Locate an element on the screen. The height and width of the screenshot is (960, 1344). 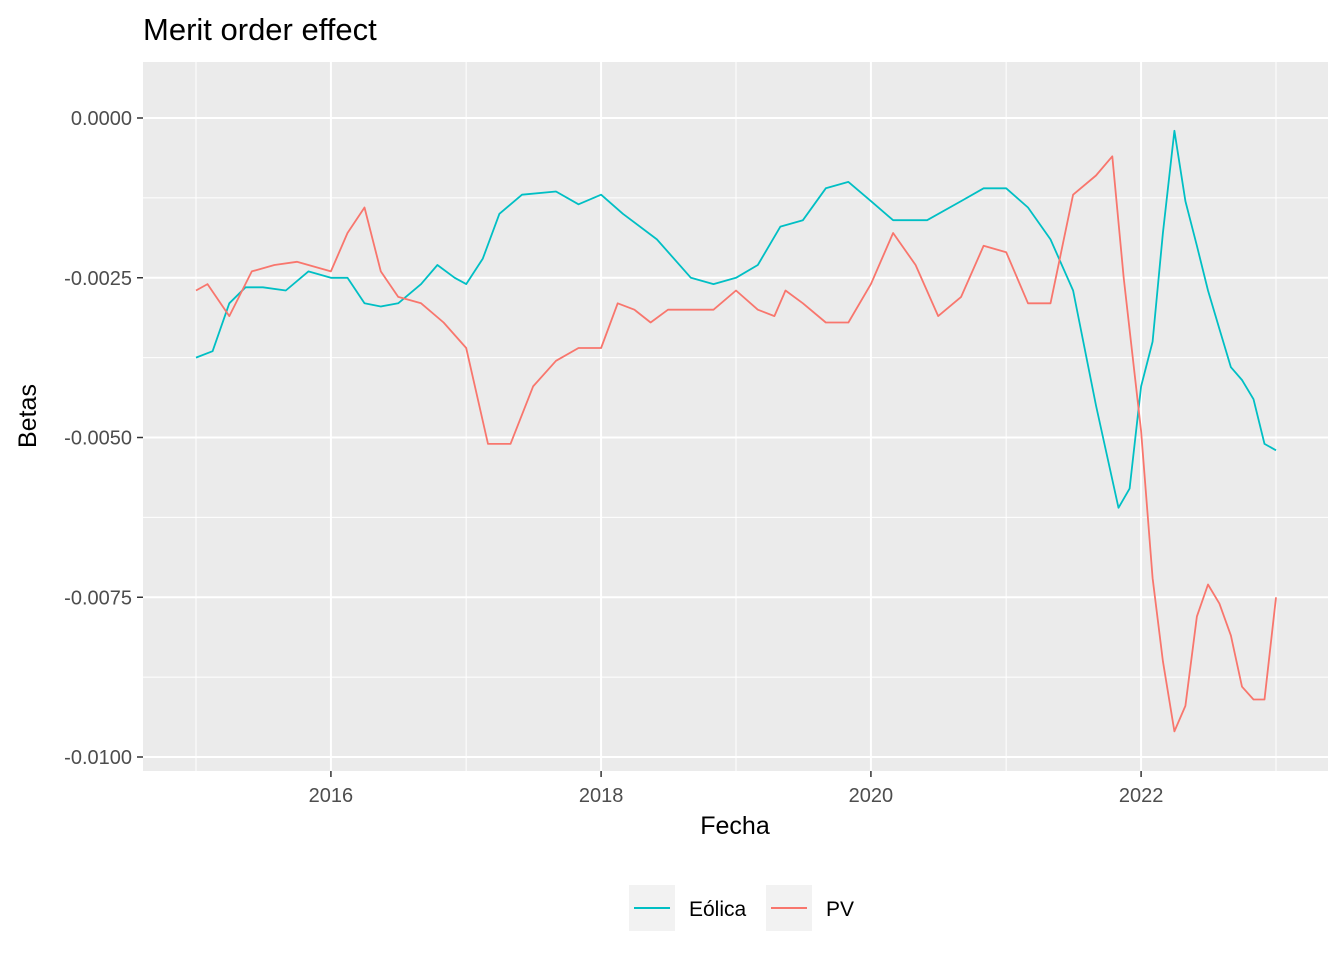
y-tick-label: -0.0025 is located at coordinates (98, 279).